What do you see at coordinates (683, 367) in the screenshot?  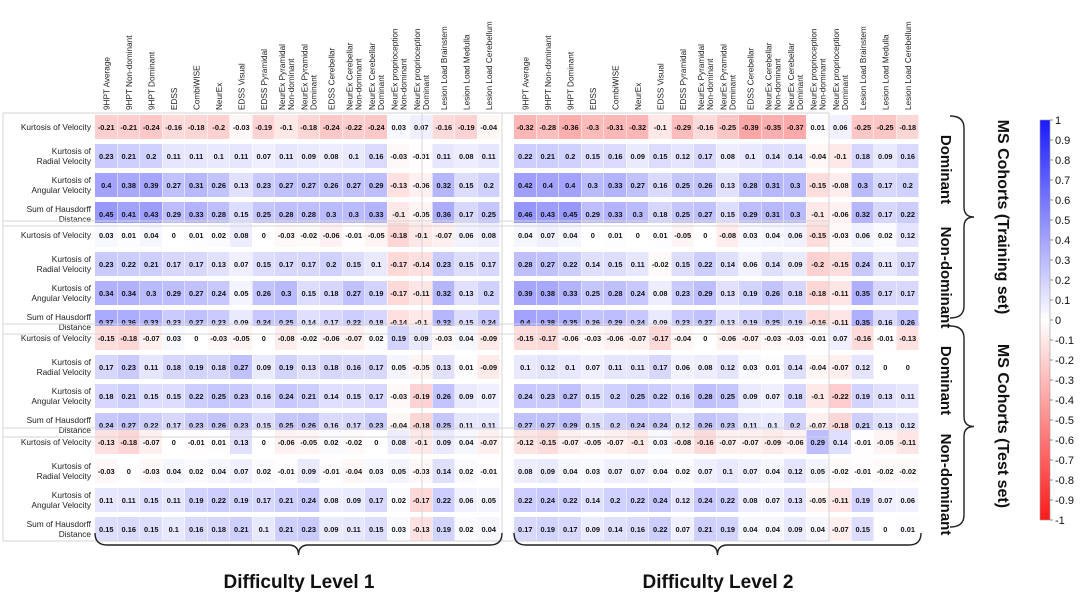 I see `cell-value-label: 0.06` at bounding box center [683, 367].